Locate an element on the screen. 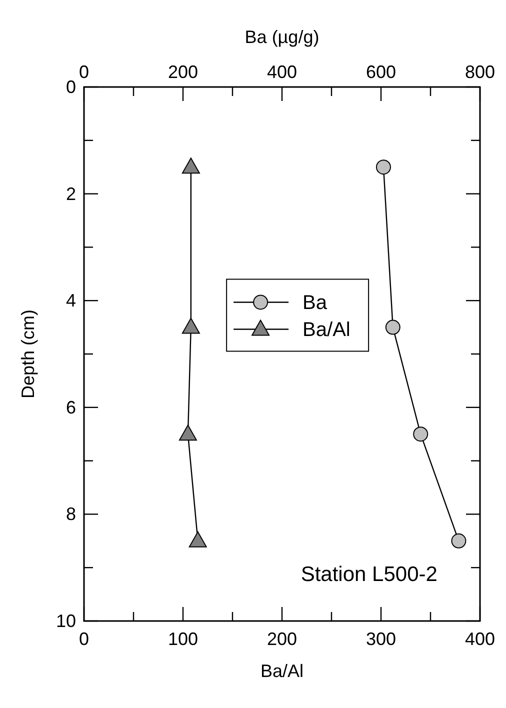 The image size is (506, 708). y-tick-label: 0 is located at coordinates (71, 87).